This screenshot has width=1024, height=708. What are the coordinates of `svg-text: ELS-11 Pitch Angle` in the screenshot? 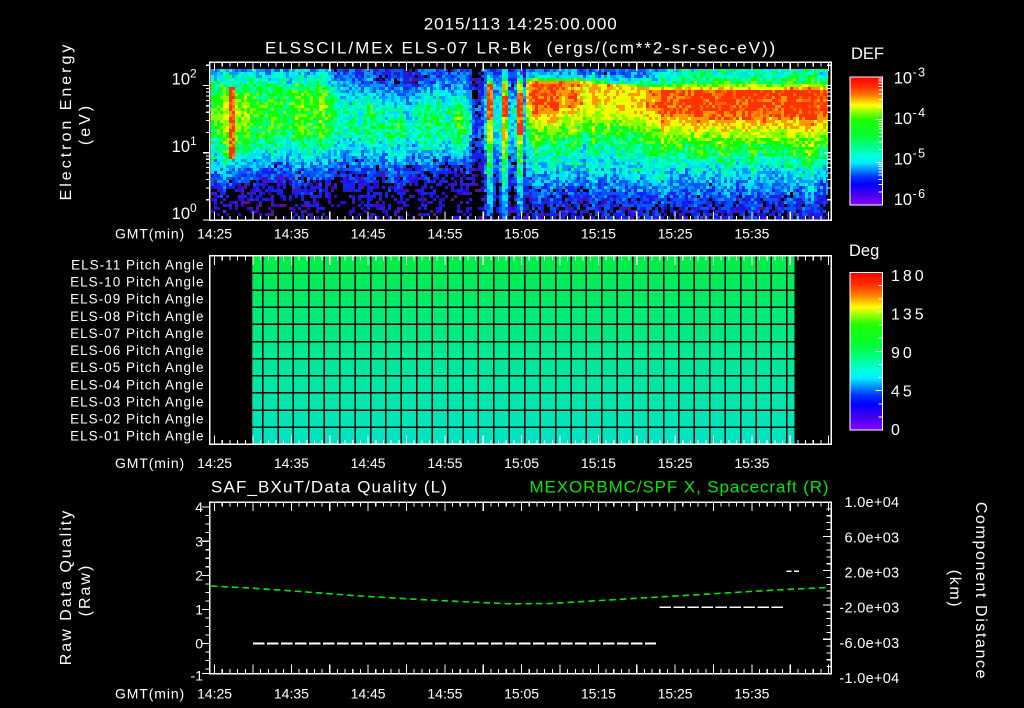 It's located at (137, 264).